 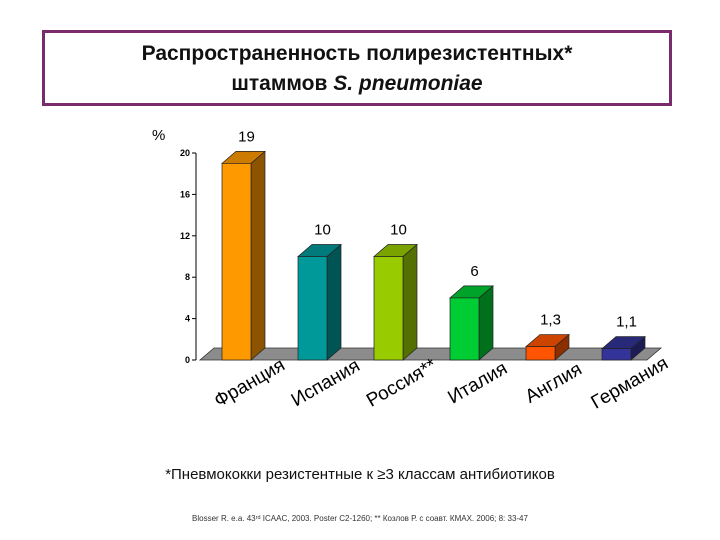 What do you see at coordinates (388, 308) in the screenshot?
I see `bar-2-front` at bounding box center [388, 308].